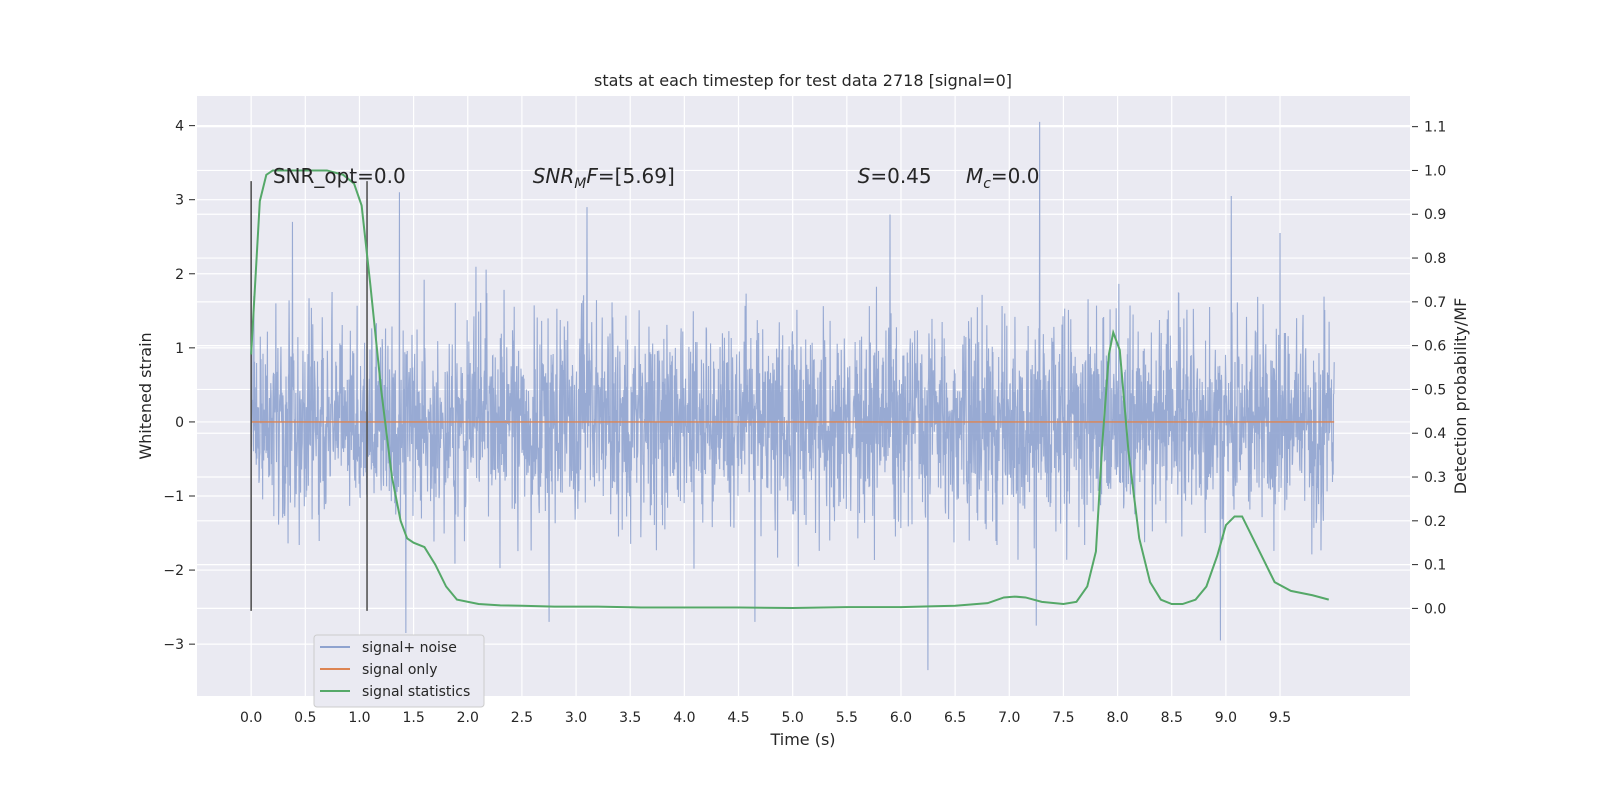 The width and height of the screenshot is (1600, 800). I want to click on x-tick-label: 1.0, so click(359, 718).